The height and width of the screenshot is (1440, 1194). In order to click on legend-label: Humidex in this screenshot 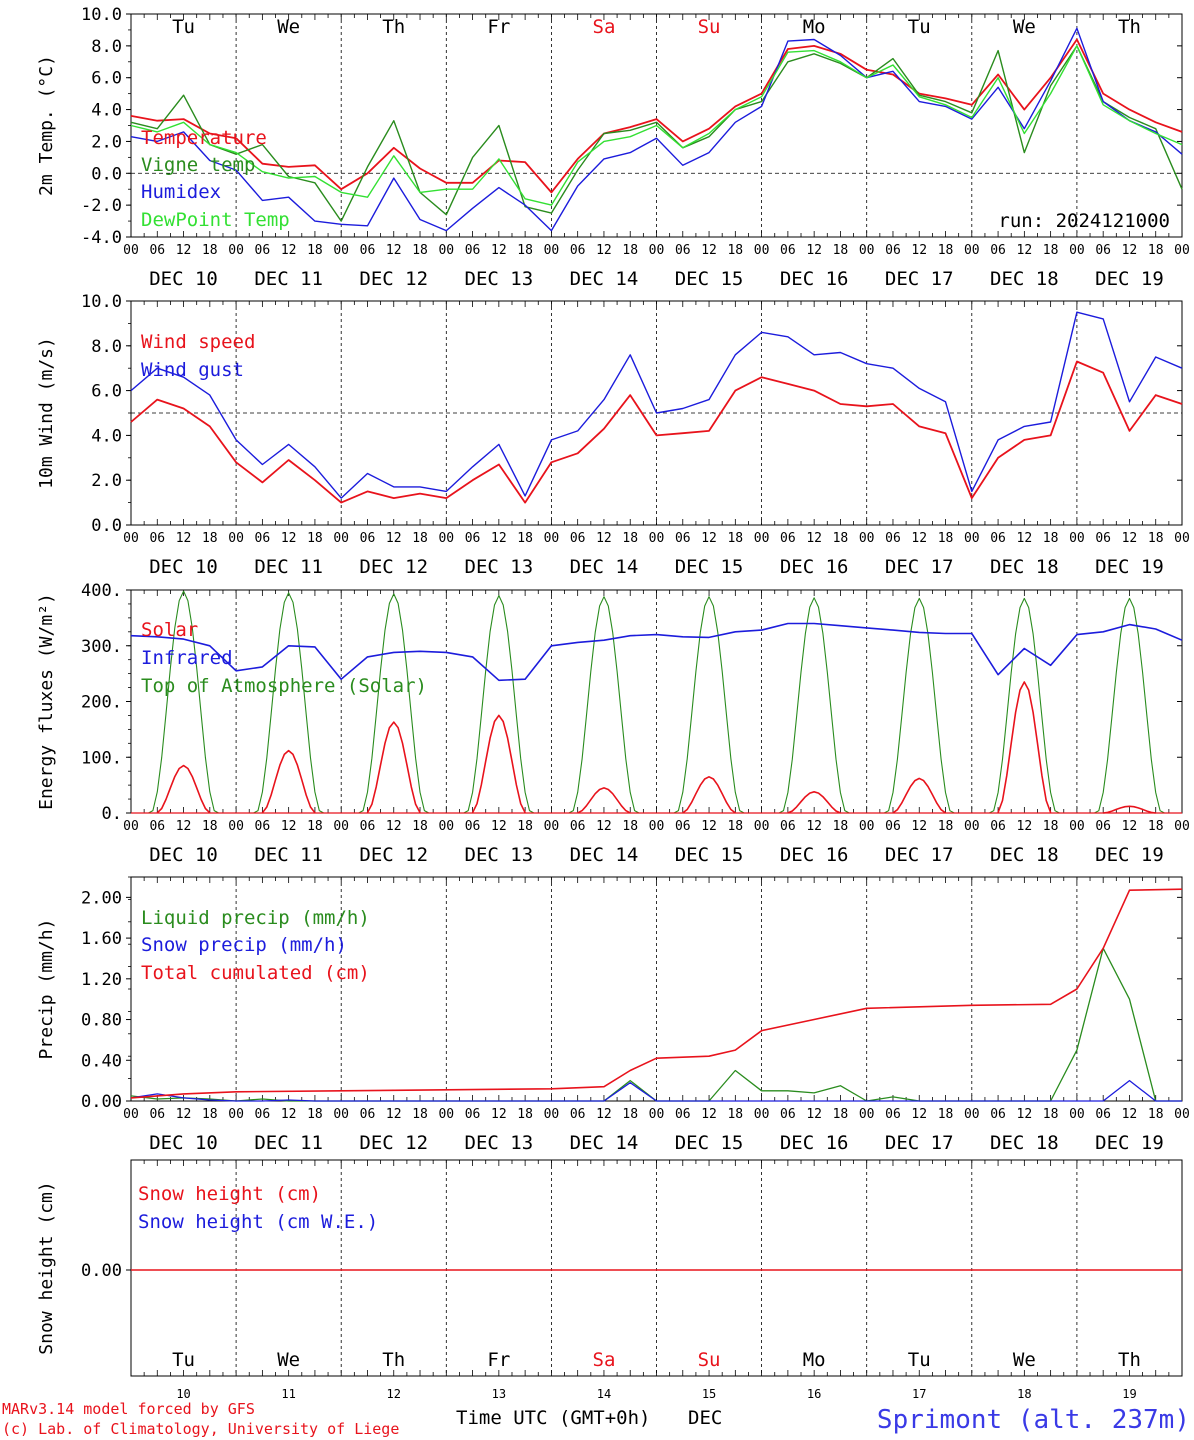, I will do `click(181, 192)`.